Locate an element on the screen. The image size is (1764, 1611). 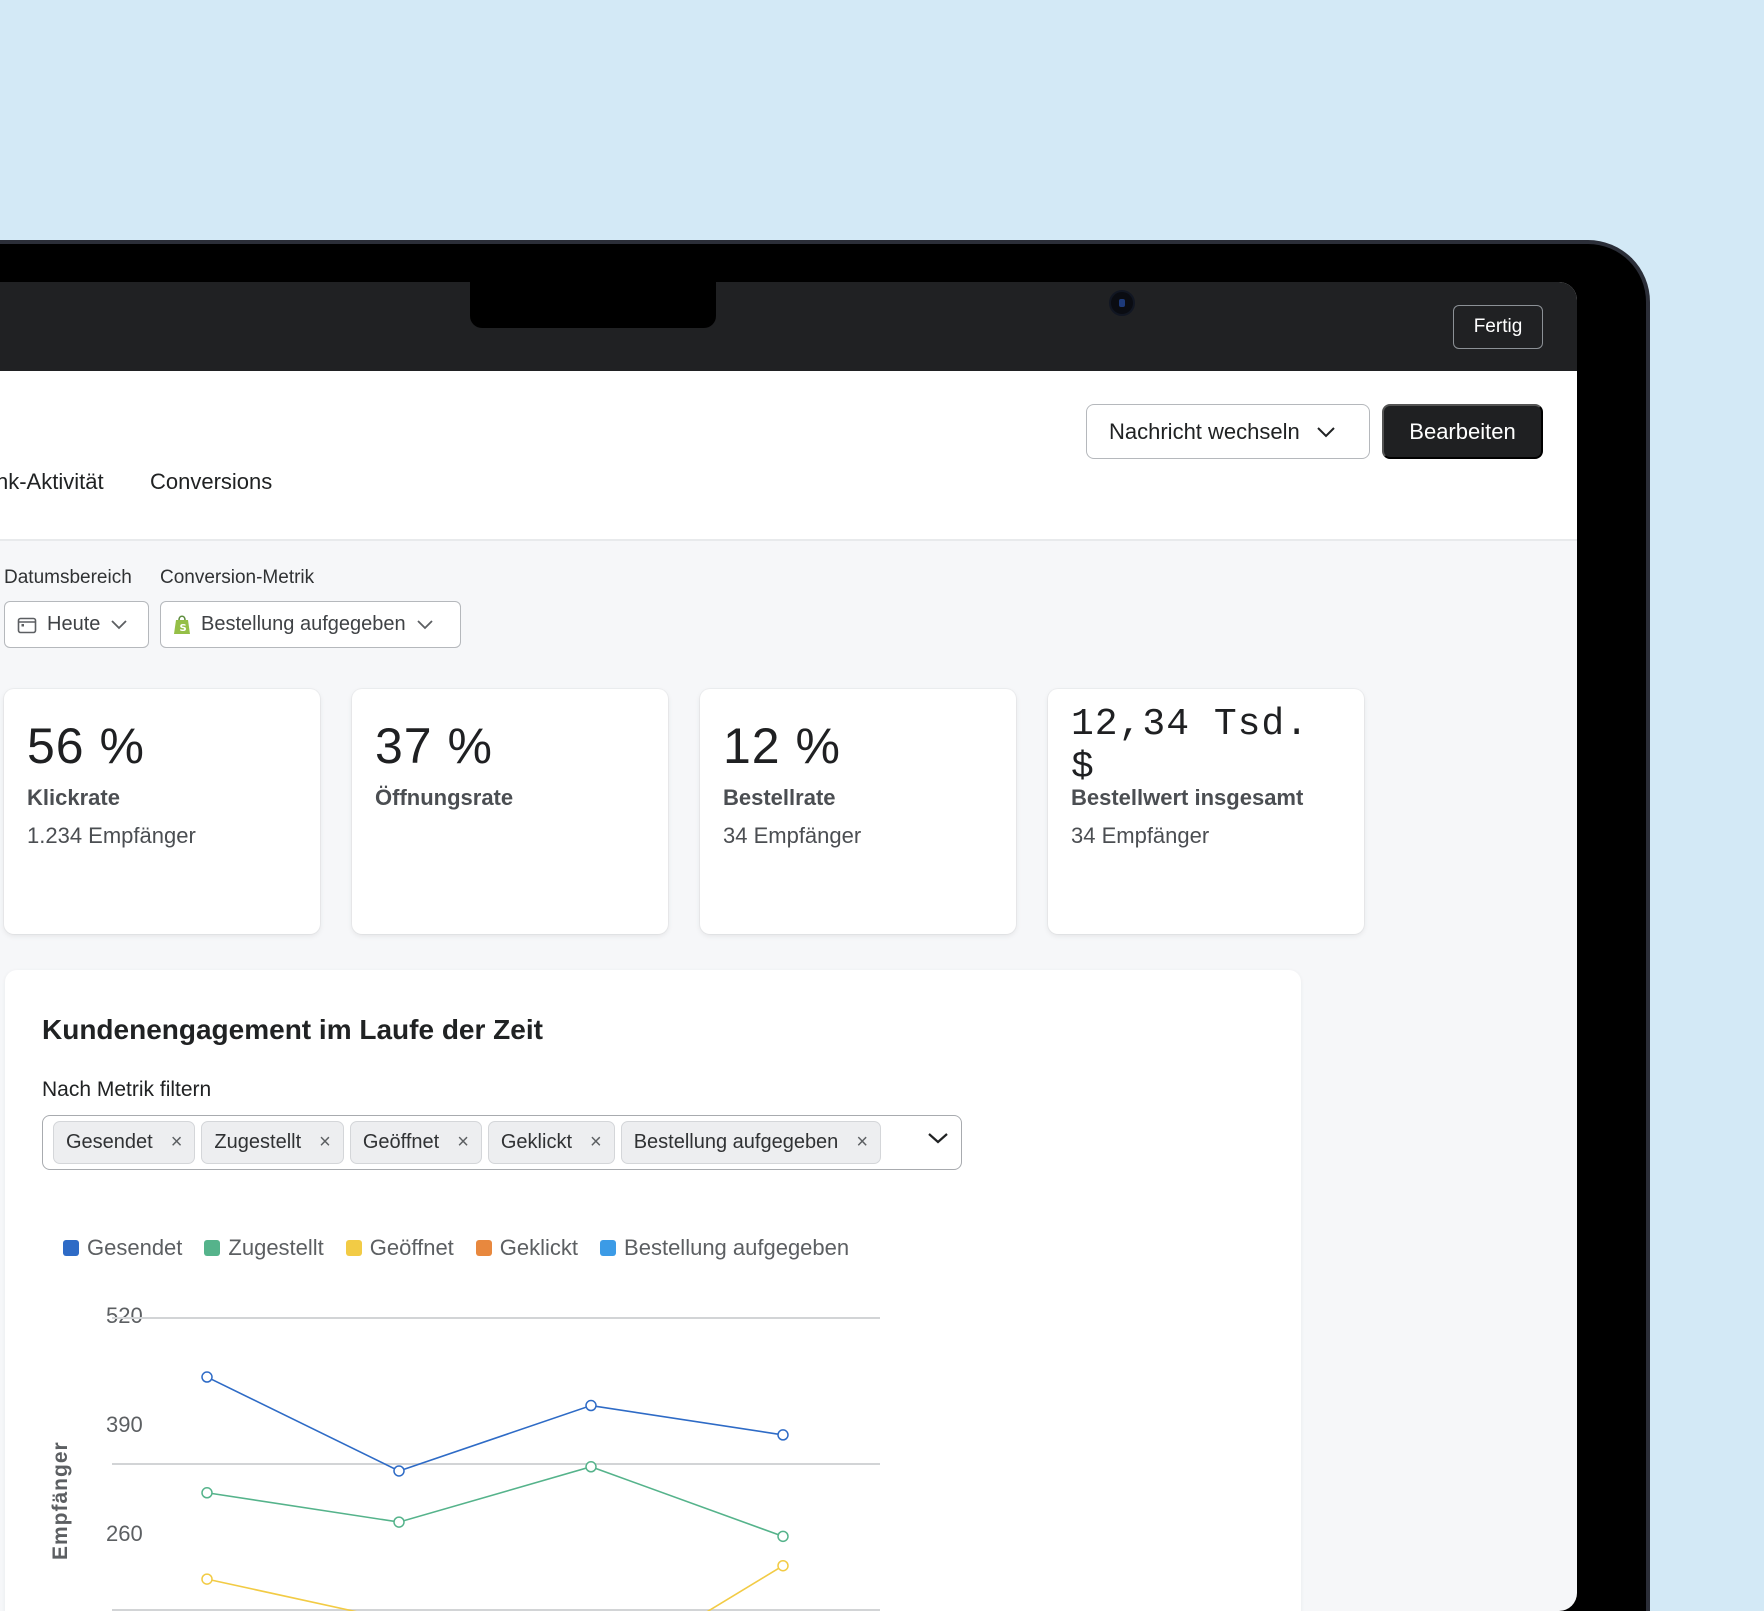
top-bar: Fertig is located at coordinates (788, 326).